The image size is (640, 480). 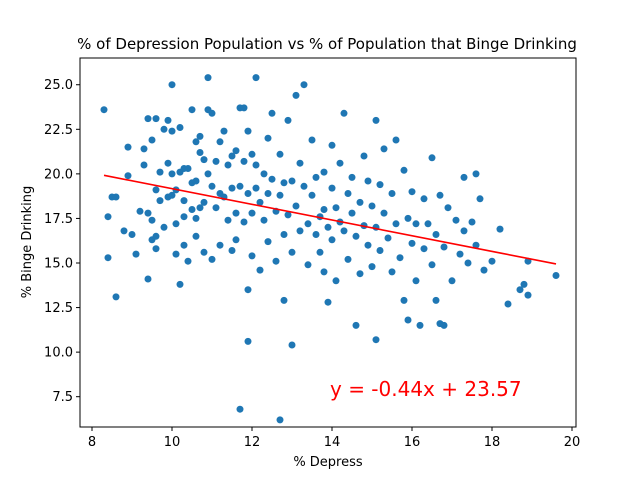 I want to click on x-axis: 8 10 12 14 16 18 20, so click(x=334, y=438).